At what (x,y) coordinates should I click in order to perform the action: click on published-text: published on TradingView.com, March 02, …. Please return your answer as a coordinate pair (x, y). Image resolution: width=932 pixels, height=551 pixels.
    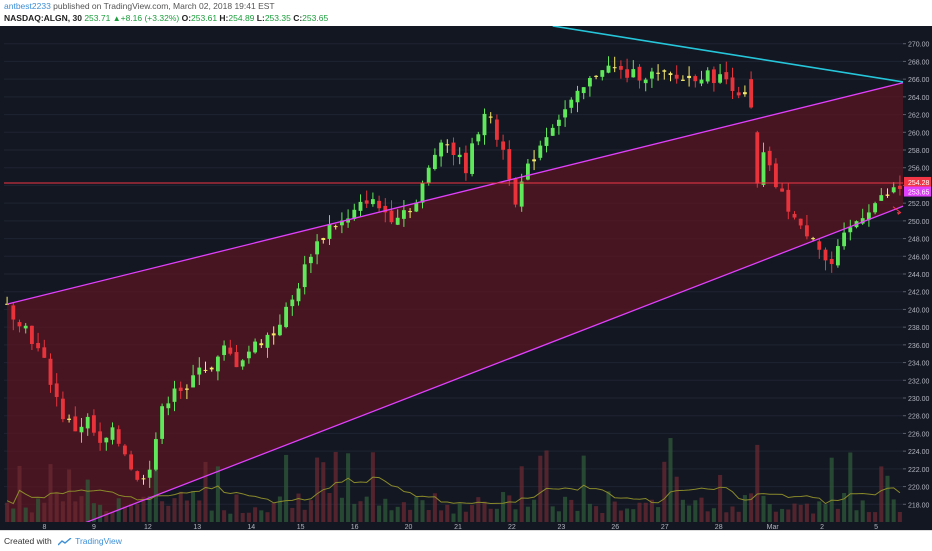
    Looking at the image, I should click on (162, 6).